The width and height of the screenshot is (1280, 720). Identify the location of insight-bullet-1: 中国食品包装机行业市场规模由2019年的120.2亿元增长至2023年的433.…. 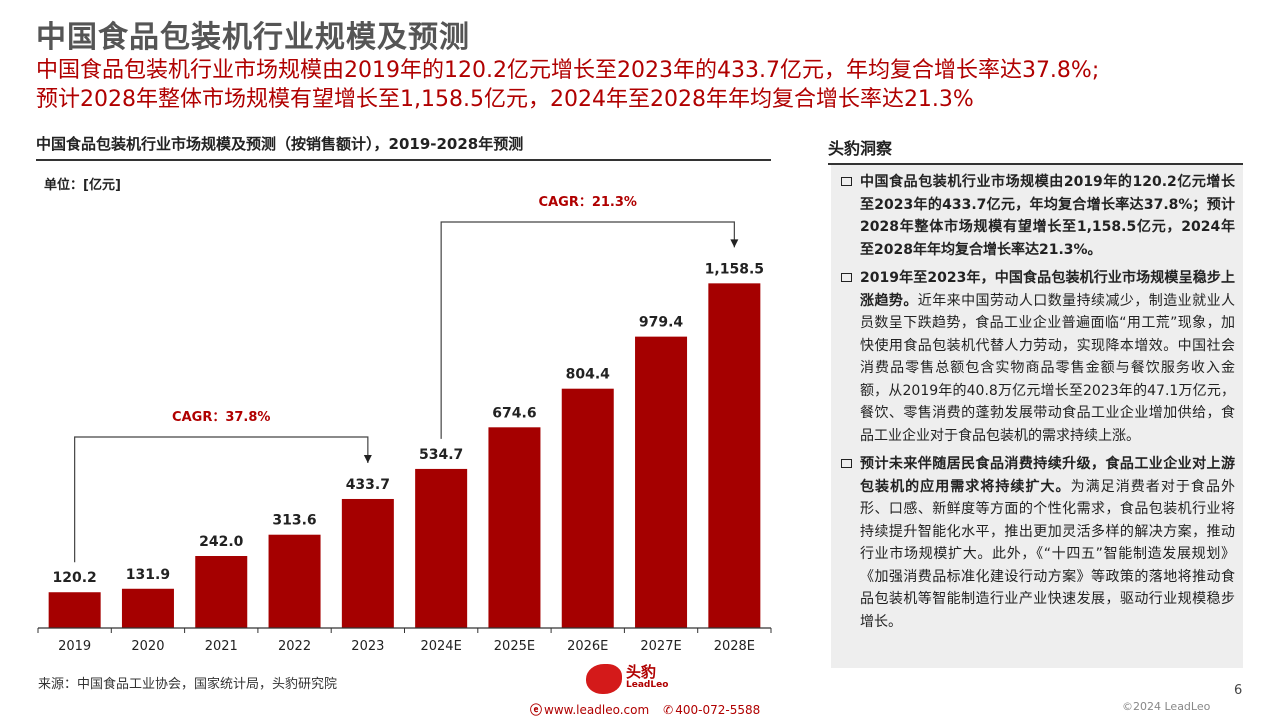
(1038, 216).